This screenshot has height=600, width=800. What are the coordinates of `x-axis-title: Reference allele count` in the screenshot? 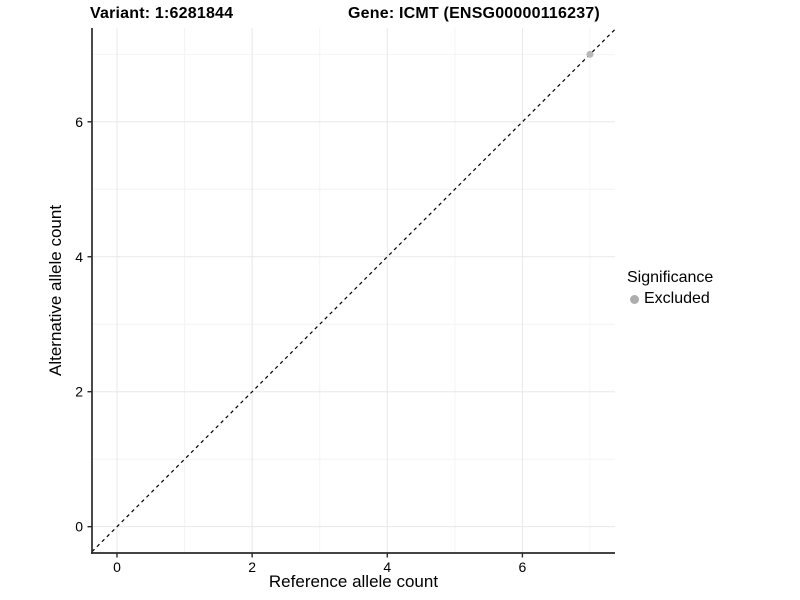 It's located at (353, 581).